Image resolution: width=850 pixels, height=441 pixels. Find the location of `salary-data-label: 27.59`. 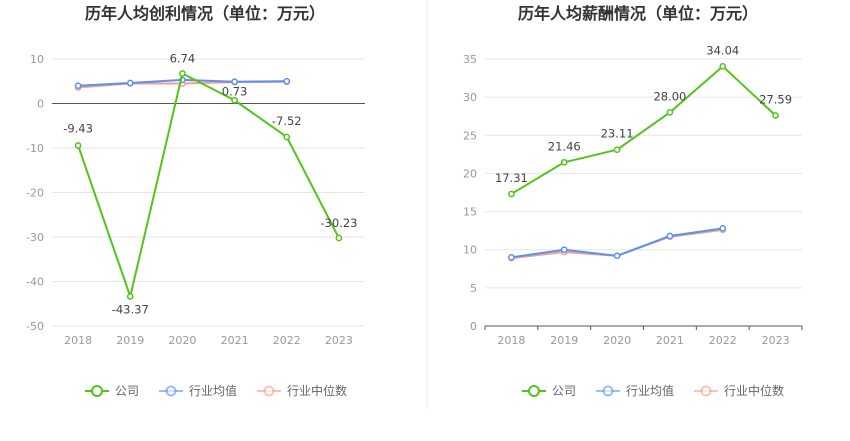

salary-data-label: 27.59 is located at coordinates (775, 100).